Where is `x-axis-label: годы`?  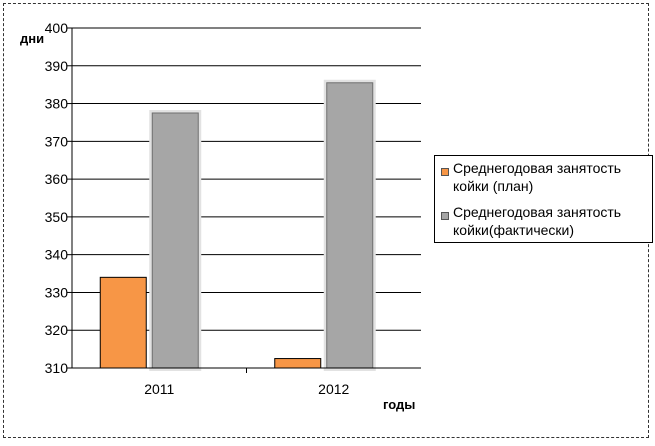
x-axis-label: годы is located at coordinates (399, 404).